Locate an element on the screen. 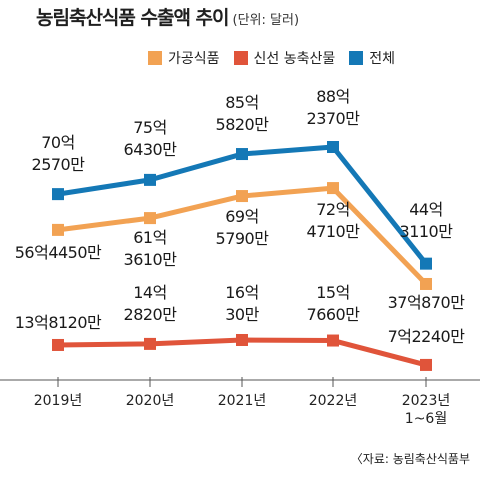 The image size is (480, 477). data-label: 44억 is located at coordinates (426, 209).